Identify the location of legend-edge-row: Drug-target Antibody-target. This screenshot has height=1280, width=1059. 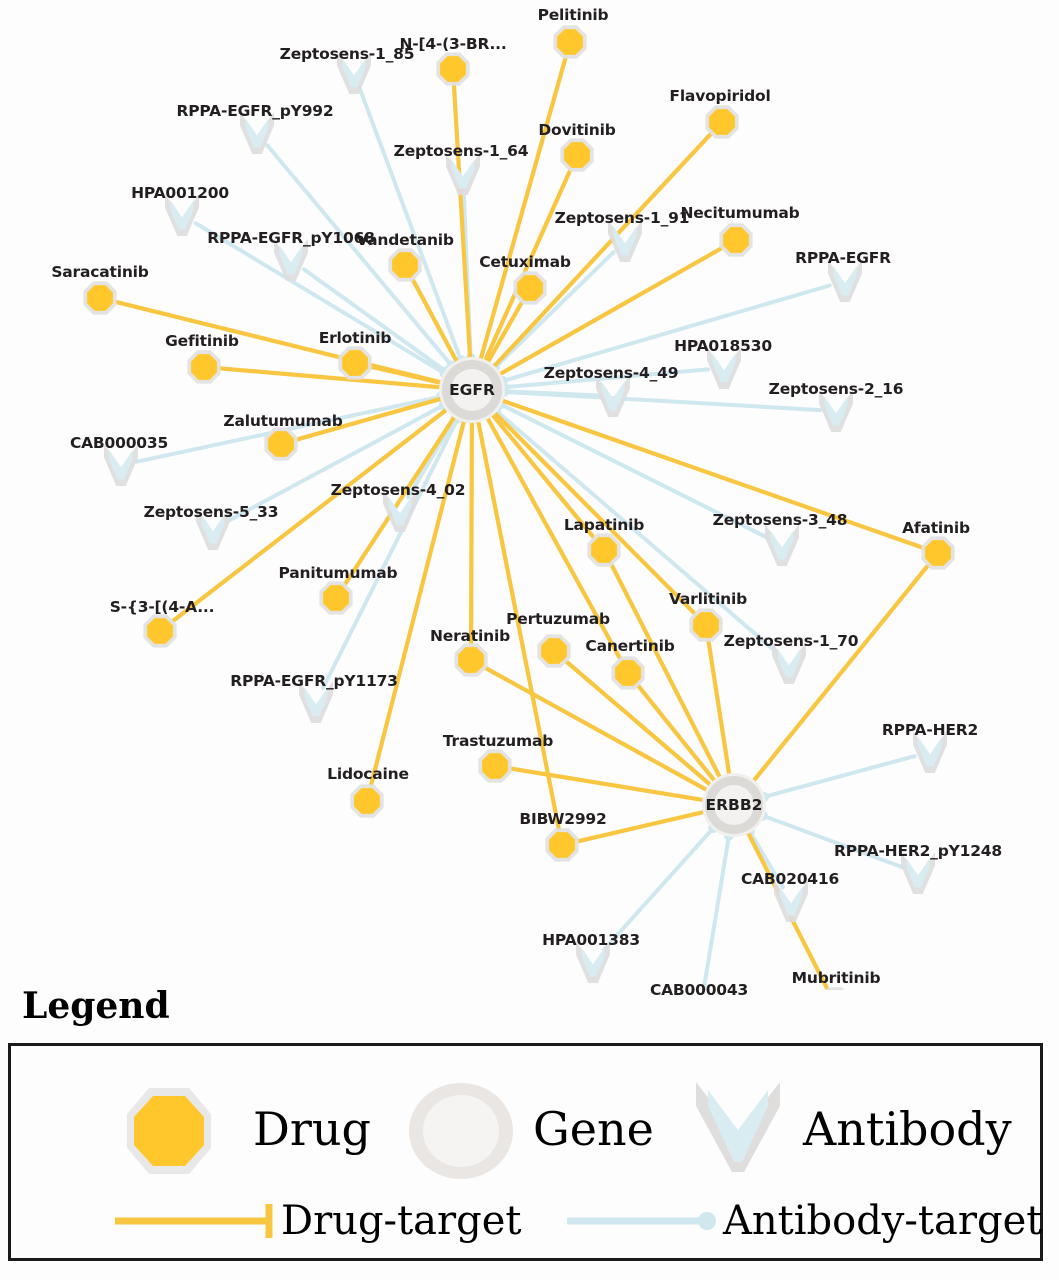
(528, 1226).